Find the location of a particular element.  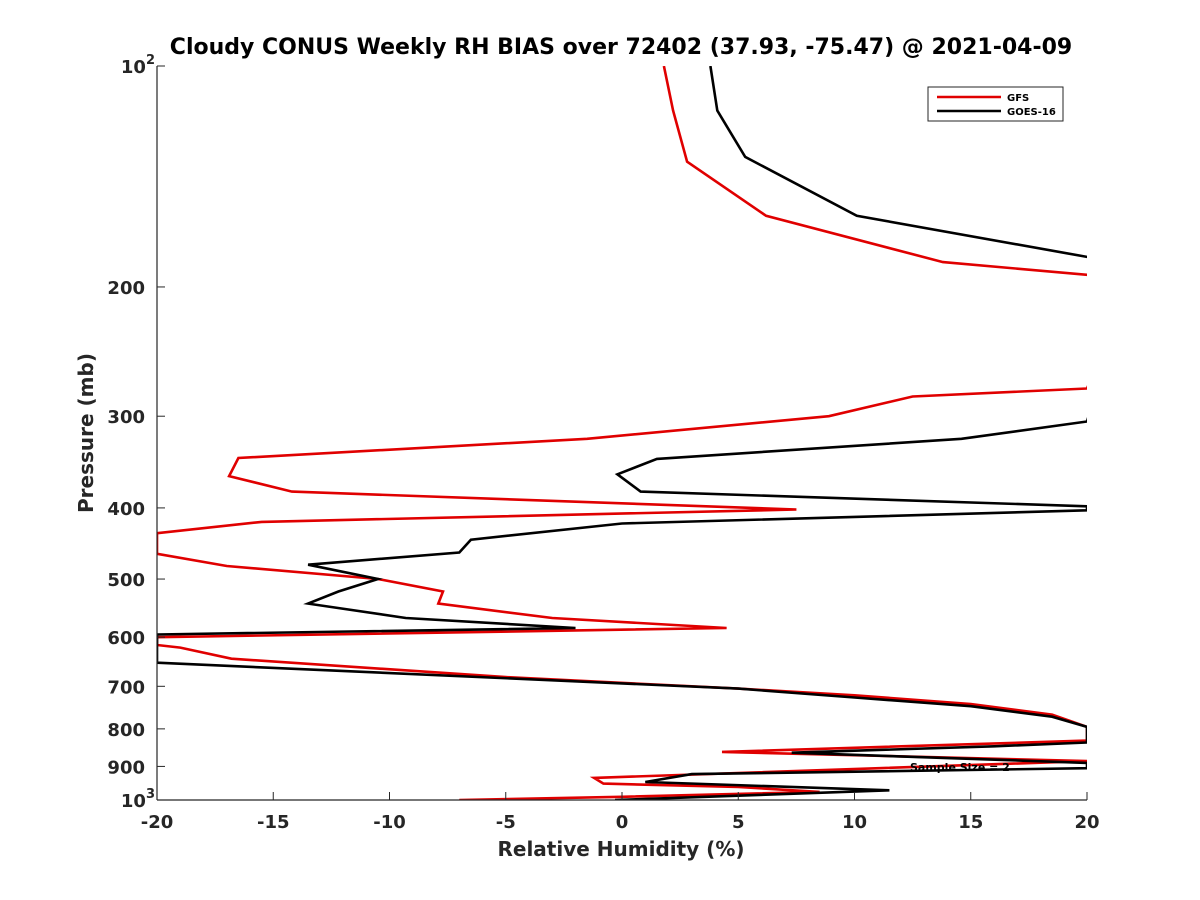

x-tick-label: -5 is located at coordinates (506, 822).